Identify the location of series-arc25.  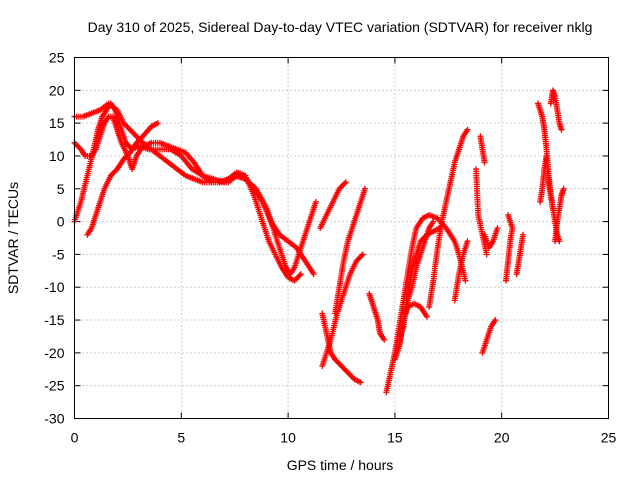
(556, 110).